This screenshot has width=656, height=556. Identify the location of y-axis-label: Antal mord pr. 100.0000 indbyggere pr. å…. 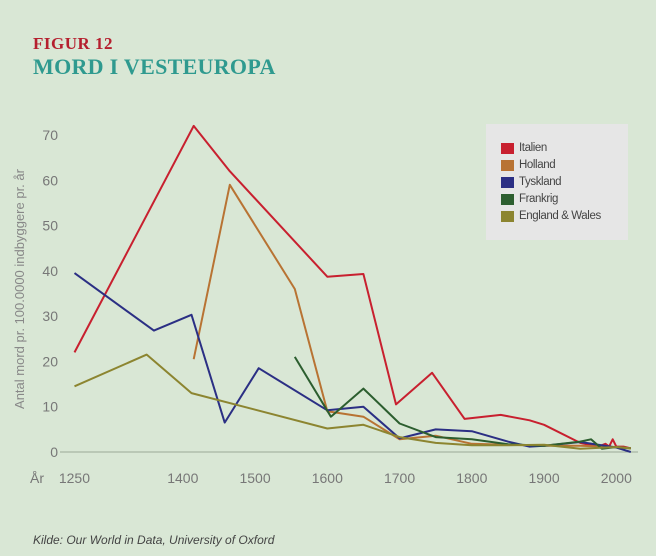
(19, 288).